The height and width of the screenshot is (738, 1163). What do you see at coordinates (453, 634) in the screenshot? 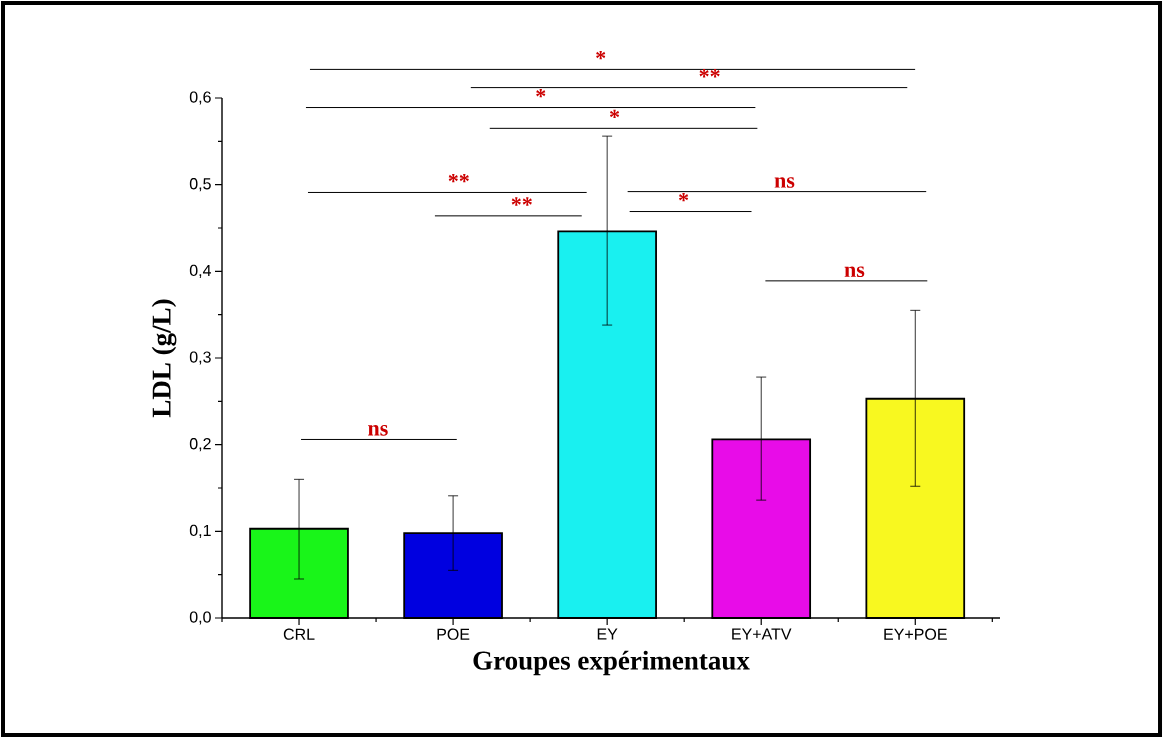
I see `x-tick-label: POE` at bounding box center [453, 634].